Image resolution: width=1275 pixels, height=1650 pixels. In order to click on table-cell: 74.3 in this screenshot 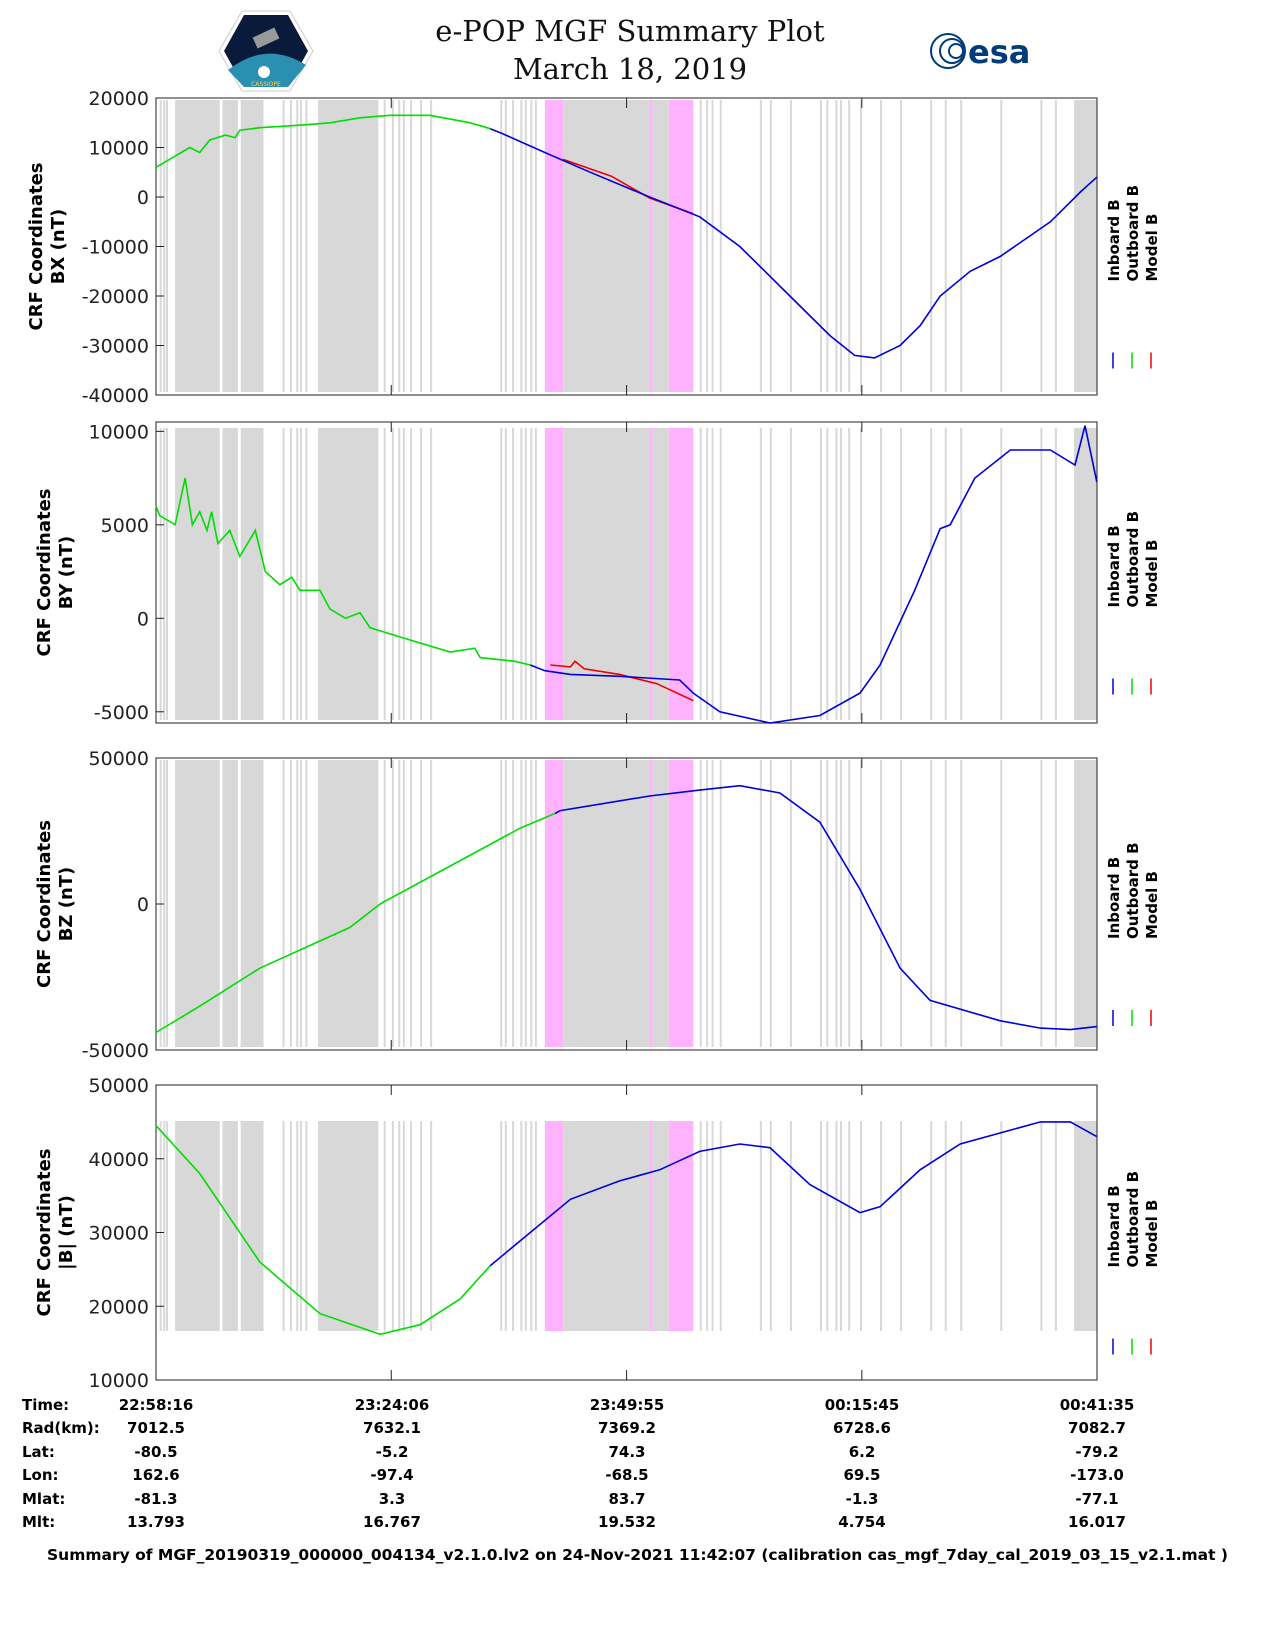, I will do `click(627, 1452)`.